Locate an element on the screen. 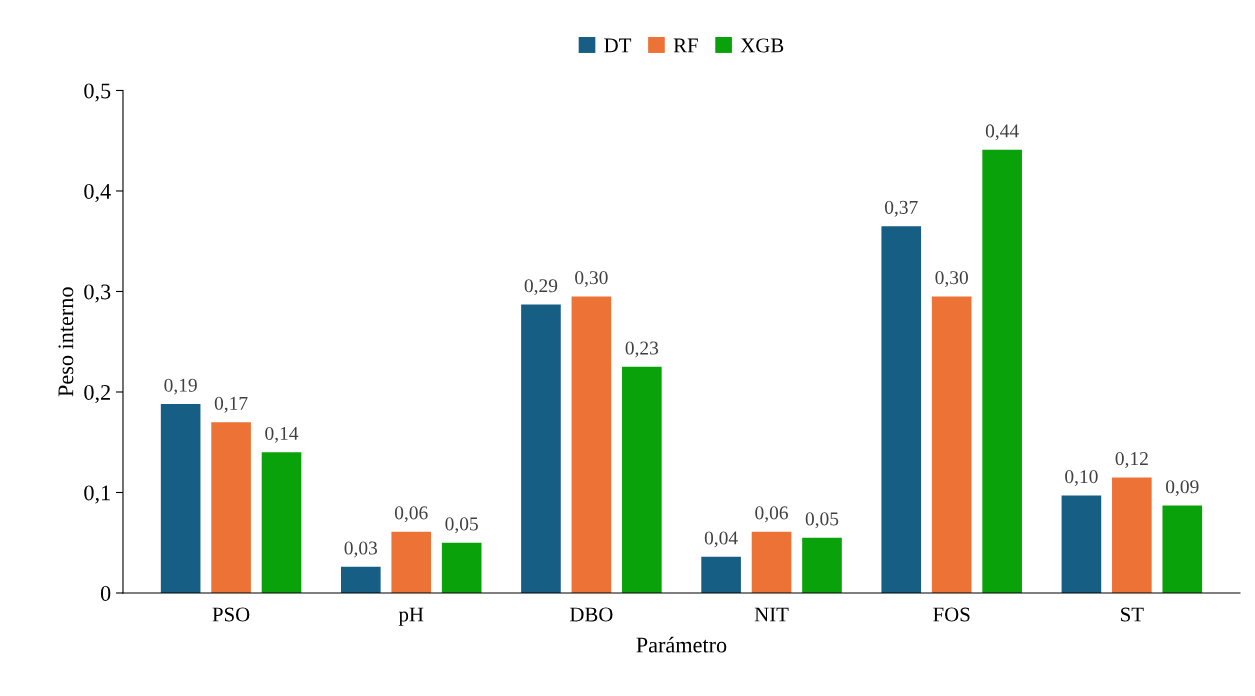 This screenshot has height=696, width=1255. data-label: 0,12 is located at coordinates (1131, 460).